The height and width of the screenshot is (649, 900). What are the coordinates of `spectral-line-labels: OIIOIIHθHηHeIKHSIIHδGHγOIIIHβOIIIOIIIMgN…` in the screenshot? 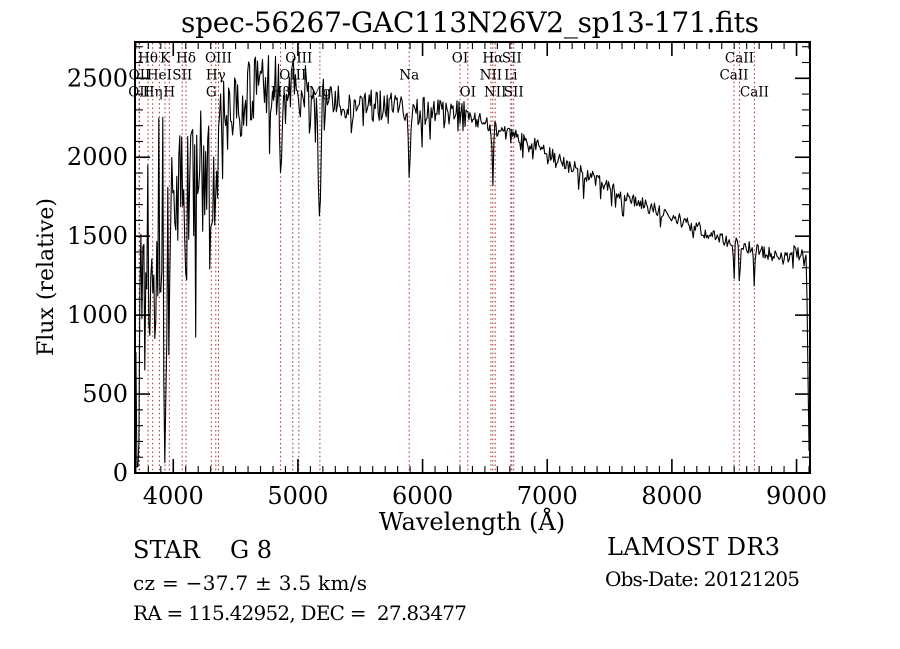 It's located at (448, 76).